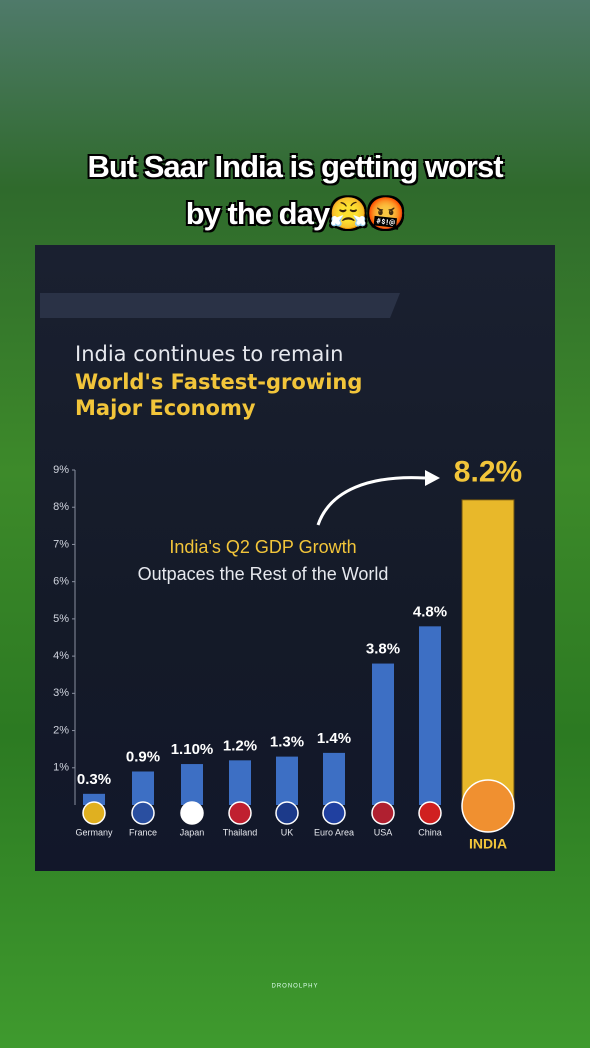 The image size is (590, 1048). I want to click on annotation: India's Q2 GDP Growth, so click(262, 547).